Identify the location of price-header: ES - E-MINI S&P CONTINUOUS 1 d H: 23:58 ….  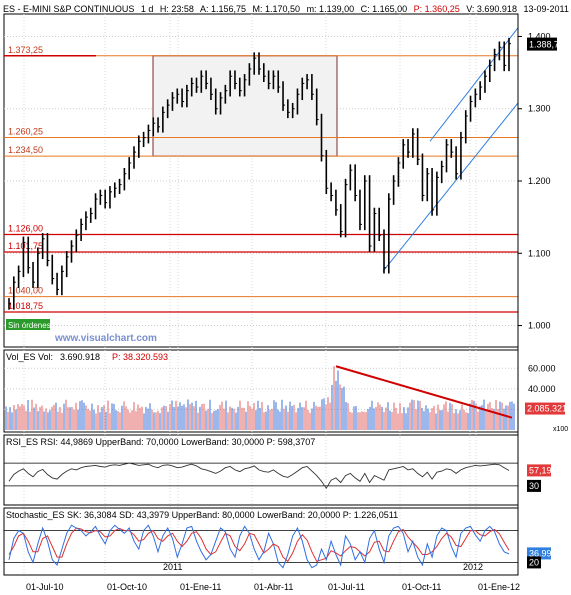
(287, 9).